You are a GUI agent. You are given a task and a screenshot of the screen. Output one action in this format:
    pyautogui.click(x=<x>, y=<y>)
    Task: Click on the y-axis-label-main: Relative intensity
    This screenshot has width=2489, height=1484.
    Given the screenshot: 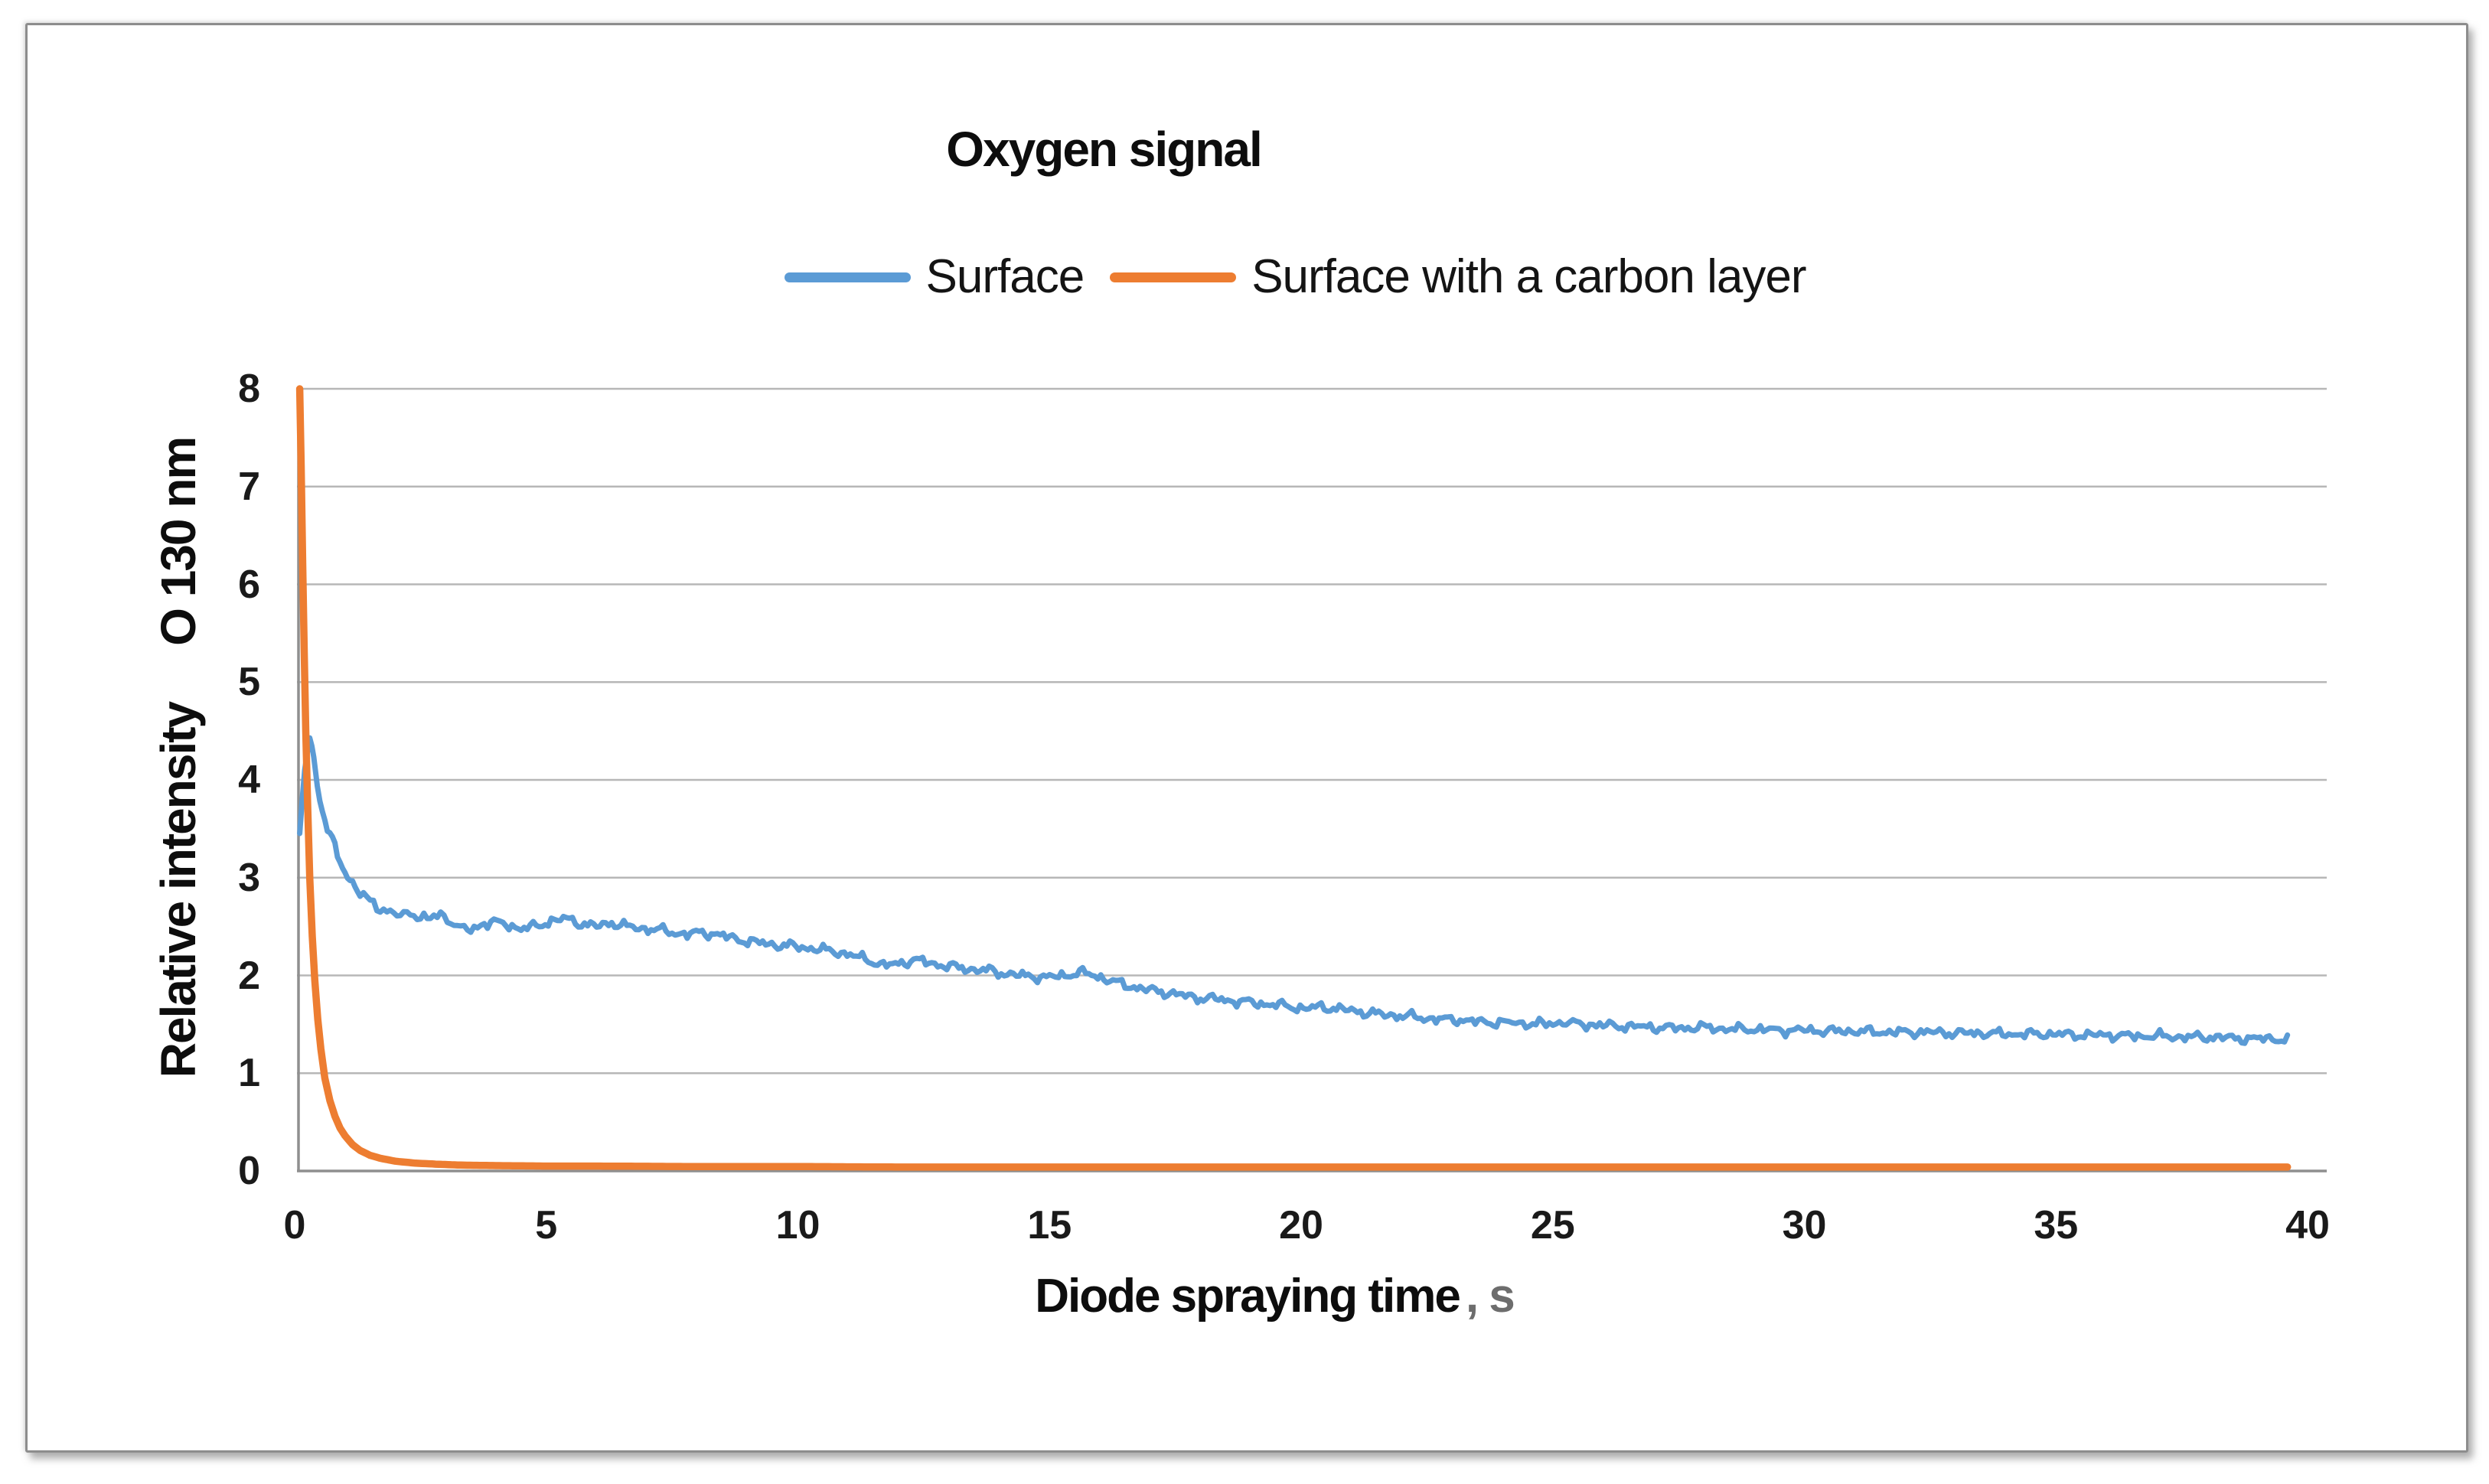 What is the action you would take?
    pyautogui.click(x=178, y=890)
    